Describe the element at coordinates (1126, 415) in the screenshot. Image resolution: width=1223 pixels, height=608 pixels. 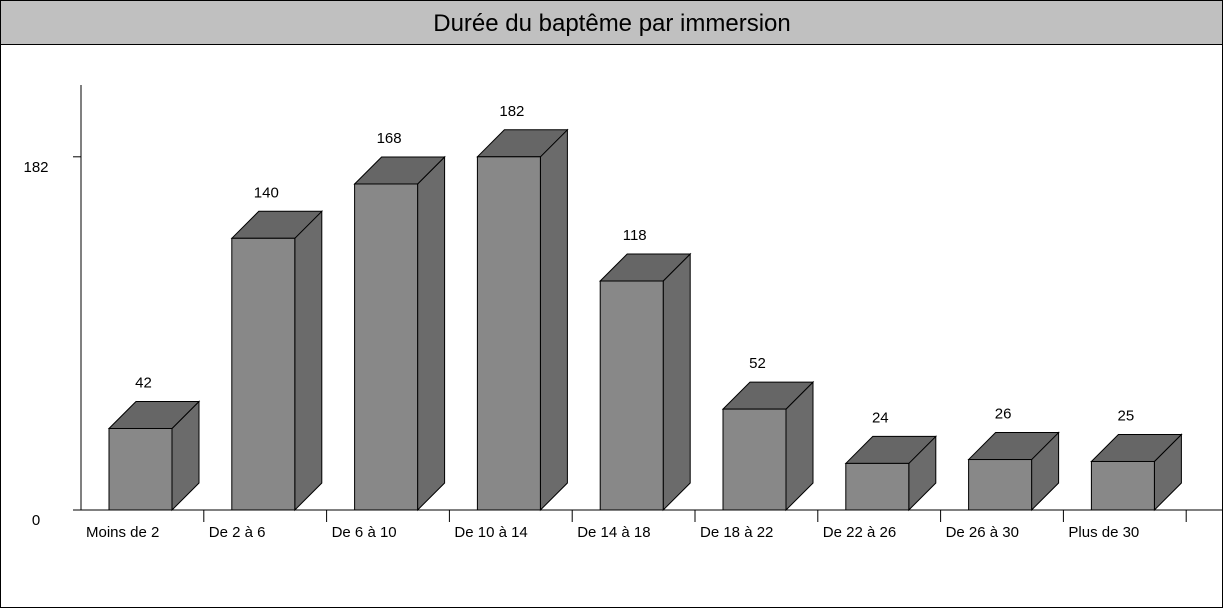
I see `value-label: 25` at that location.